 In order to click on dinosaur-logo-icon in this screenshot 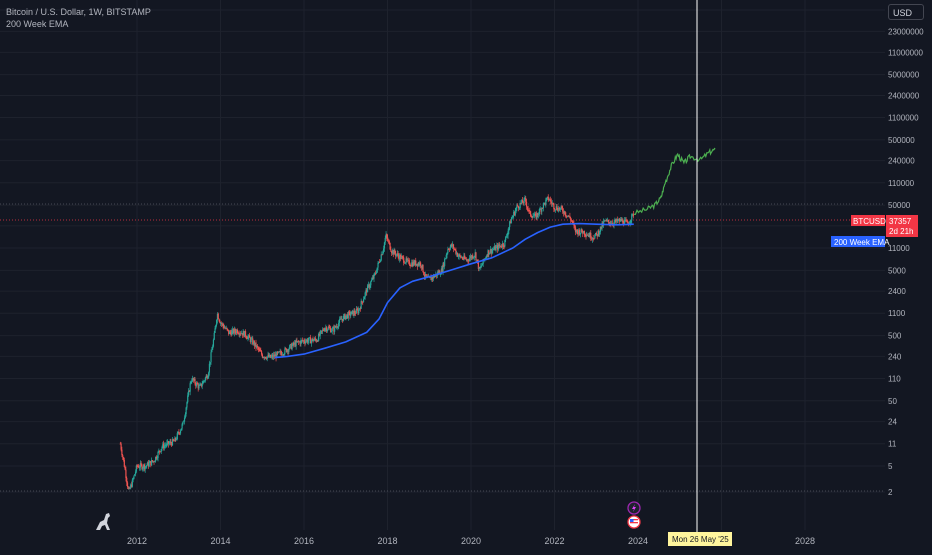, I will do `click(103, 521)`.